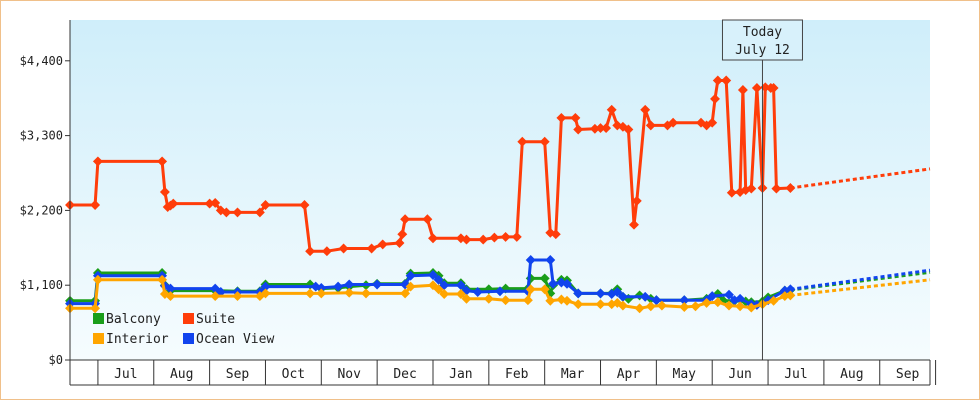 This screenshot has width=980, height=400. Describe the element at coordinates (460, 374) in the screenshot. I see `x-tick-label: Jan` at that location.